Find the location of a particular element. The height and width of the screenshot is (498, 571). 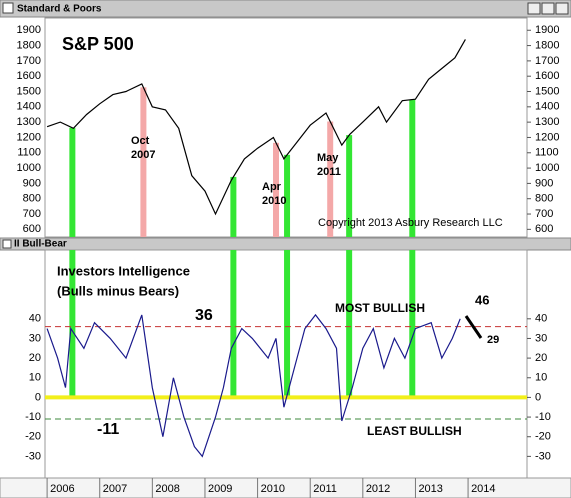

chart-title: S&P 500 is located at coordinates (98, 44).